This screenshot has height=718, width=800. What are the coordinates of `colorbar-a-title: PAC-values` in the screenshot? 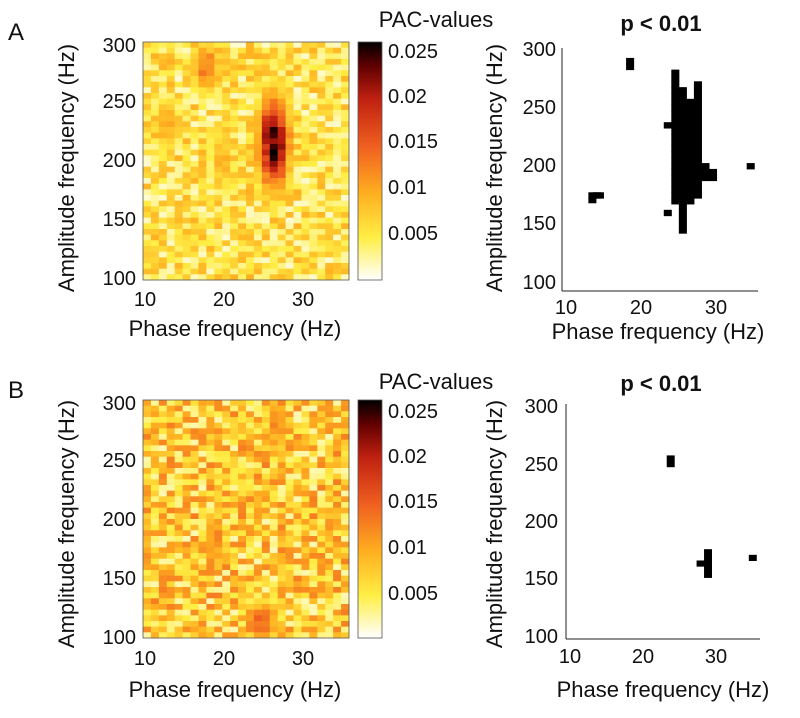 It's located at (436, 19).